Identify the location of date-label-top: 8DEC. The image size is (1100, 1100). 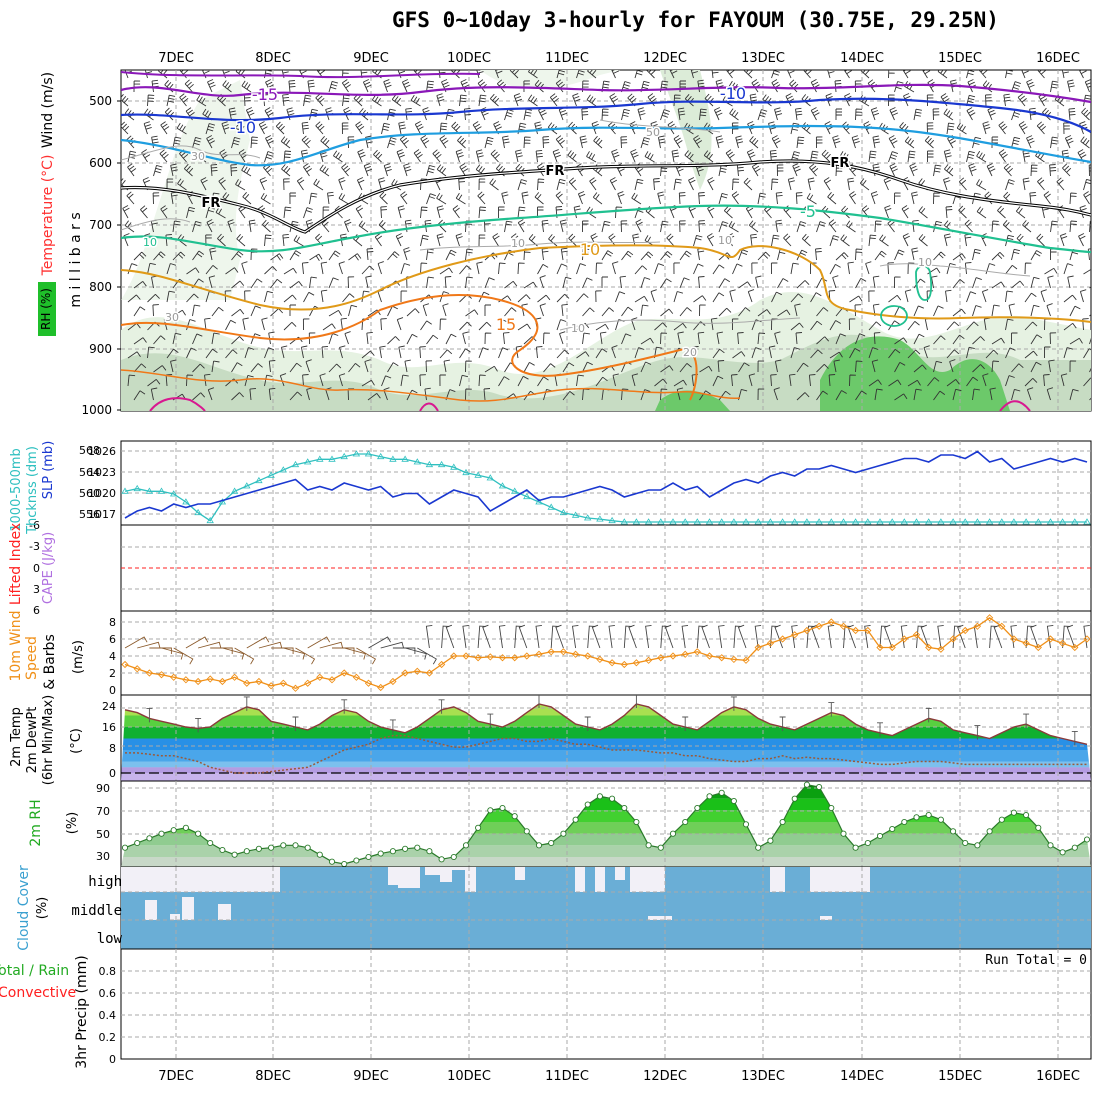
(273, 58).